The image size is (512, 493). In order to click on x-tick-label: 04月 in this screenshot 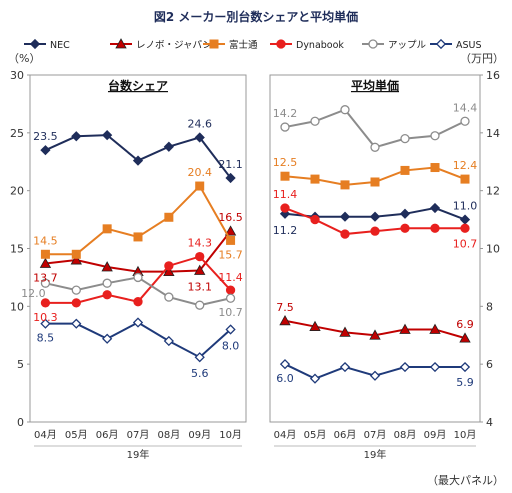, I will do `click(45, 435)`.